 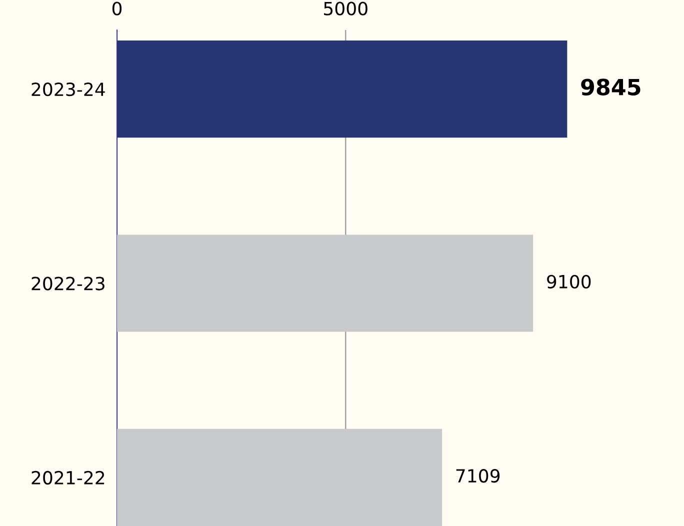 What do you see at coordinates (610, 87) in the screenshot?
I see `data-label: 9845` at bounding box center [610, 87].